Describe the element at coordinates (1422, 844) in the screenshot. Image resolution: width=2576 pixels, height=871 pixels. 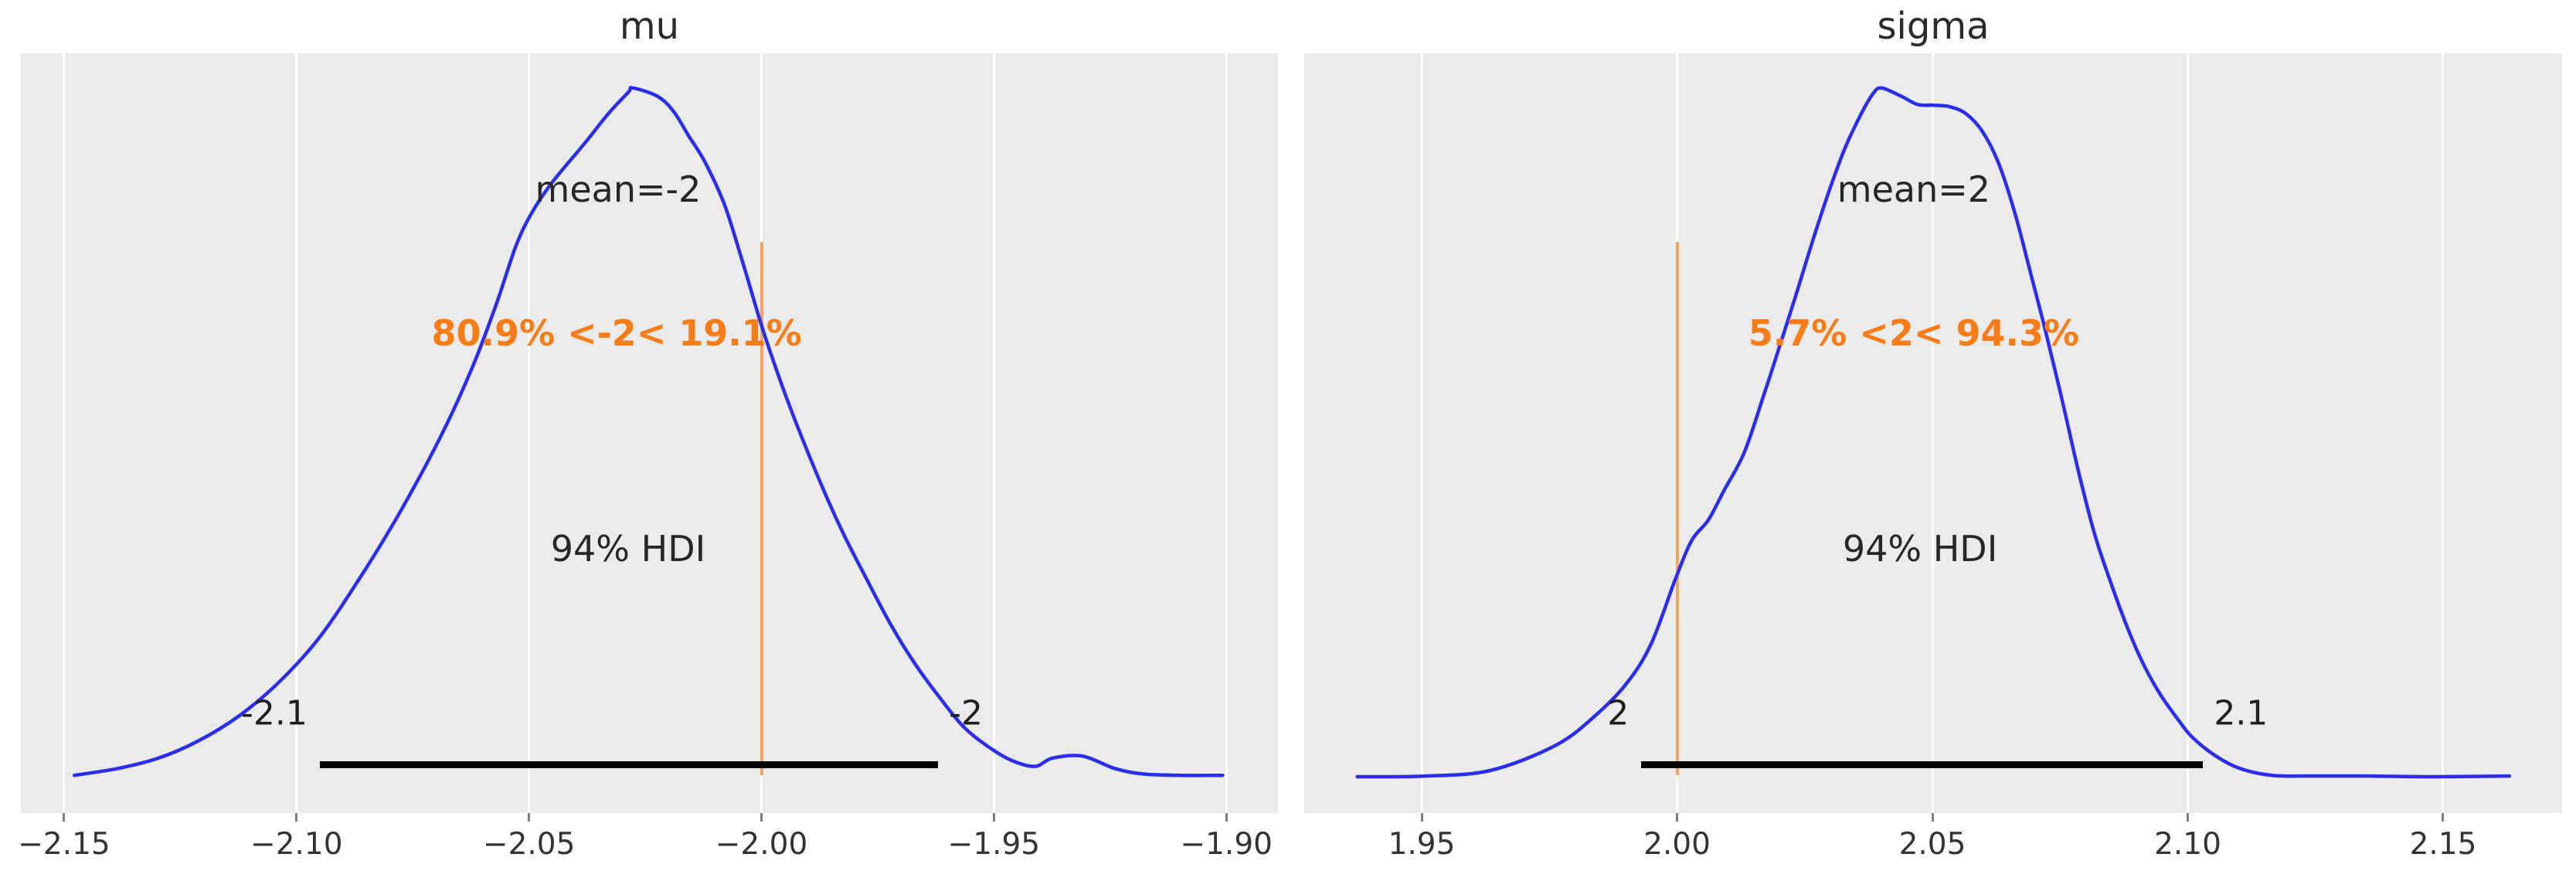
I see `x-tick-label: 1.95` at that location.